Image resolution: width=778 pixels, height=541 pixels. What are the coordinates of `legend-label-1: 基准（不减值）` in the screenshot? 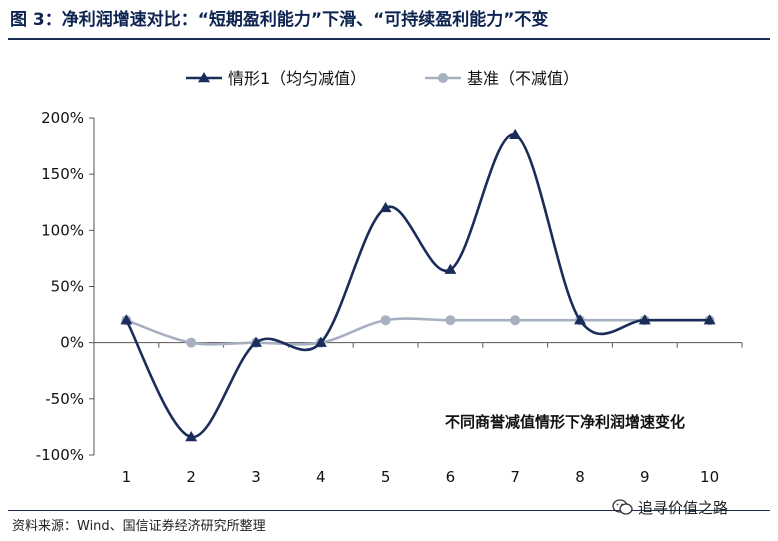 It's located at (523, 78).